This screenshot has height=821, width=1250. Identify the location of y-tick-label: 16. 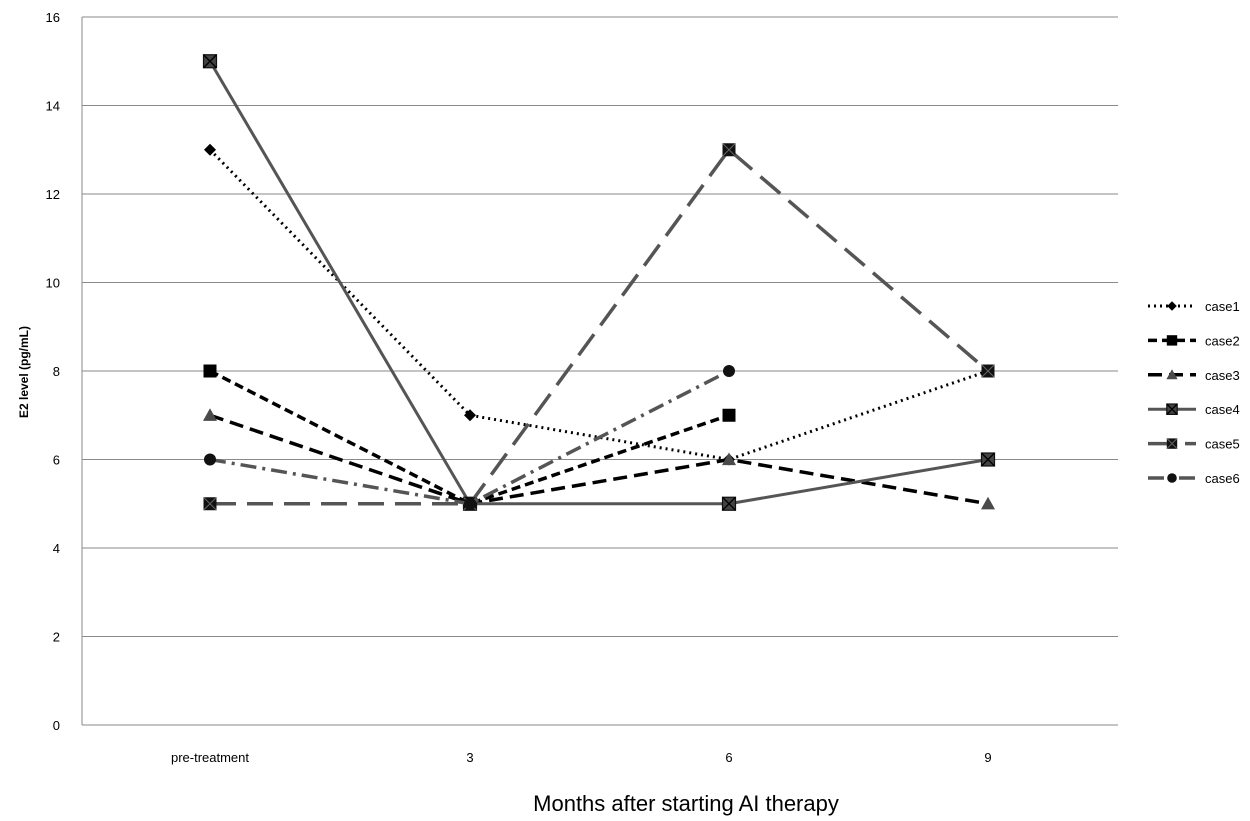
(53, 17).